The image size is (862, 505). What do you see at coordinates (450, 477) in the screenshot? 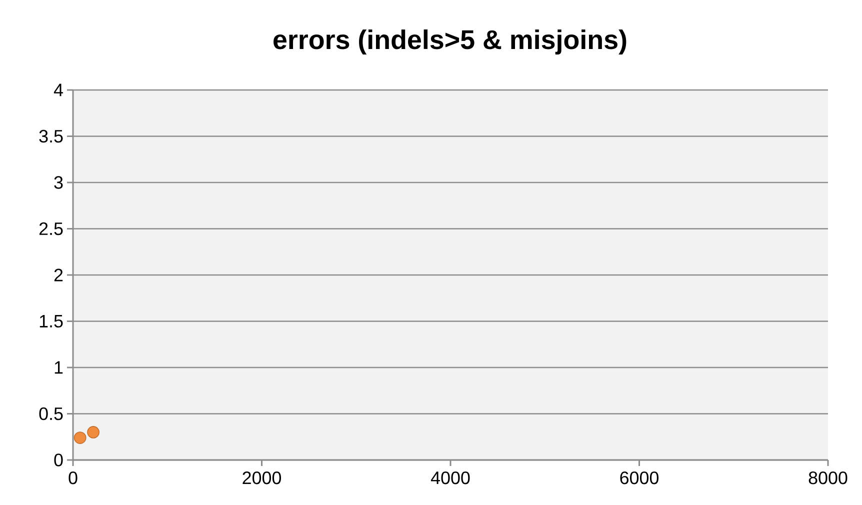
I see `x-tick-label: 4000` at bounding box center [450, 477].